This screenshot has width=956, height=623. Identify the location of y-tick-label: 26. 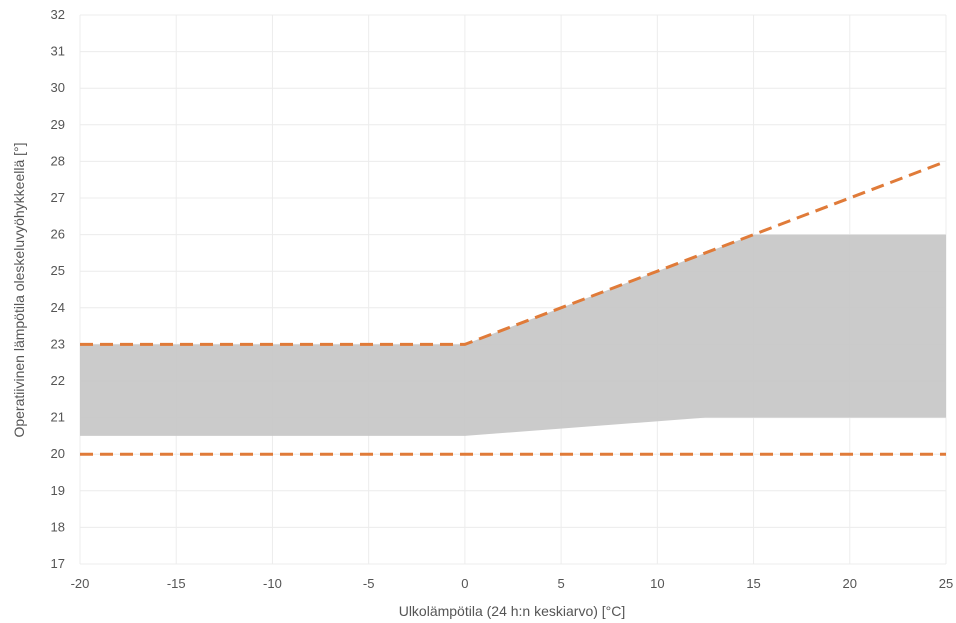
(58, 234).